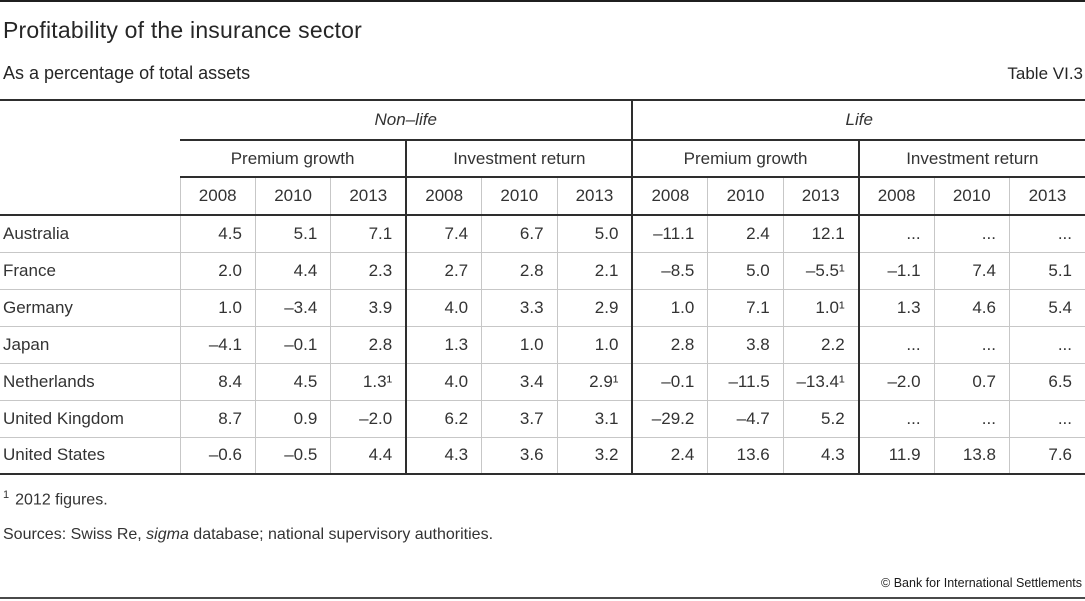 The width and height of the screenshot is (1085, 601). Describe the element at coordinates (896, 456) in the screenshot. I see `value-cell: 11.9` at that location.